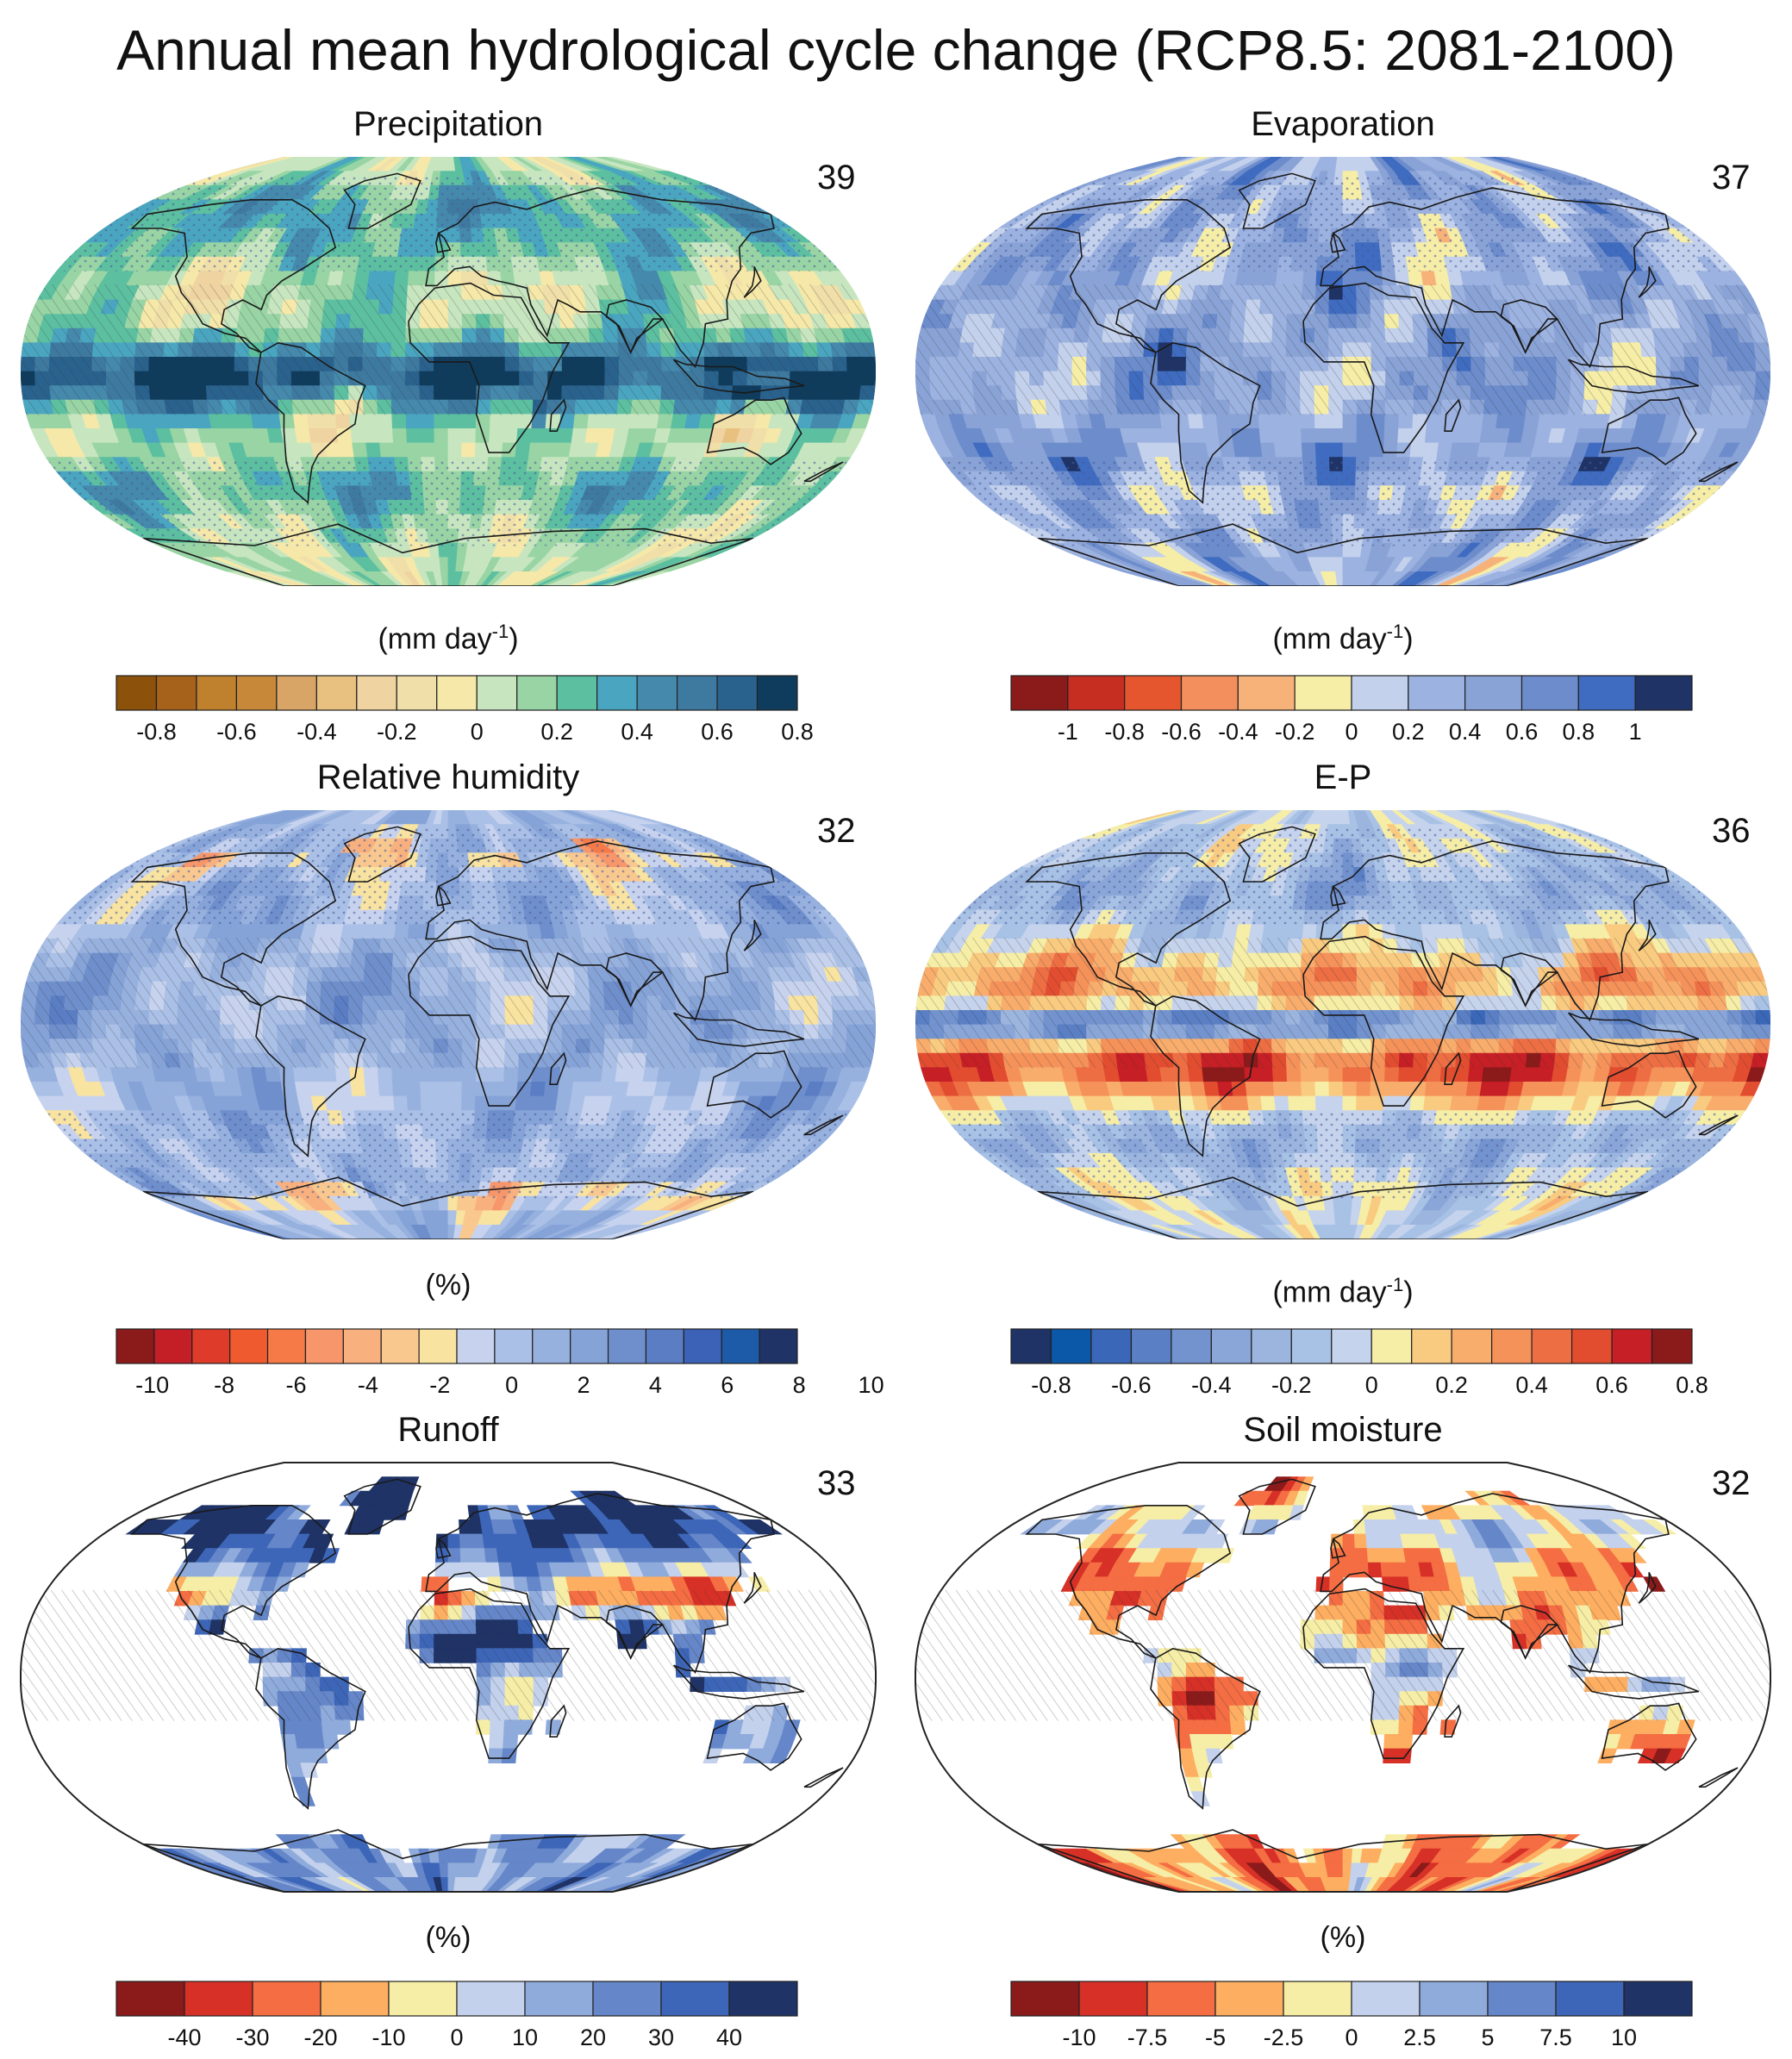 The width and height of the screenshot is (1792, 2059). I want to click on colorbar-tick-label: -6, so click(295, 1385).